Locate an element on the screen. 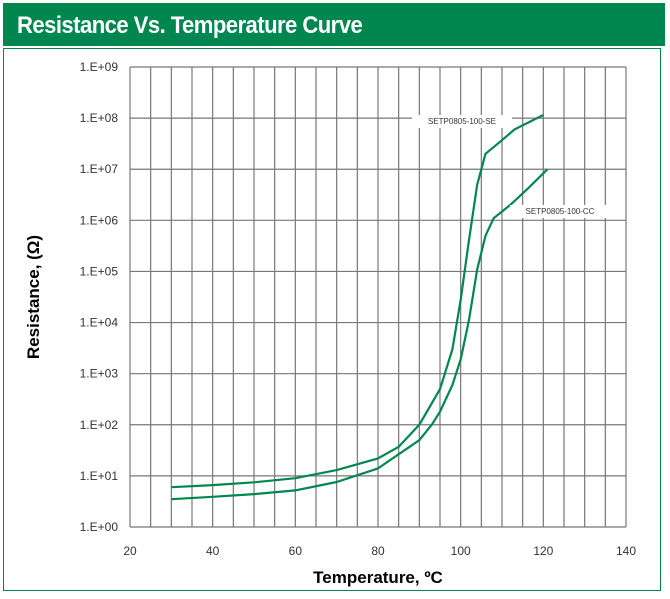  y-tick-label: 1.E+00 is located at coordinates (99, 527).